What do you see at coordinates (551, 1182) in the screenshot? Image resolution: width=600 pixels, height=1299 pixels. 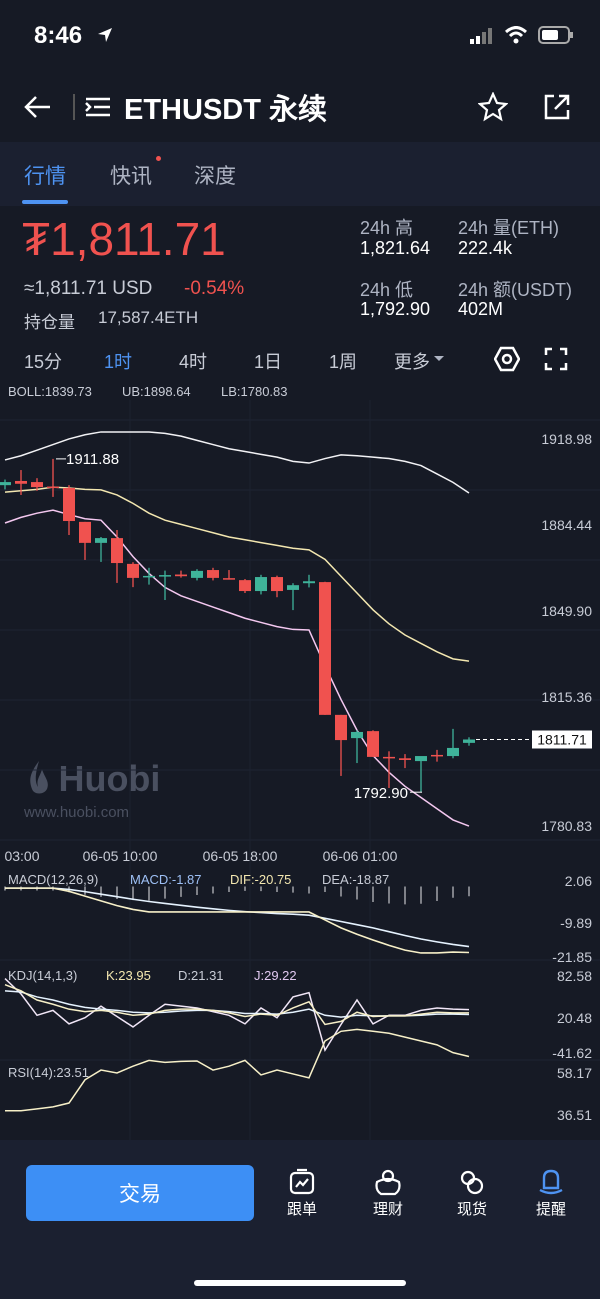 I see `bell-icon` at bounding box center [551, 1182].